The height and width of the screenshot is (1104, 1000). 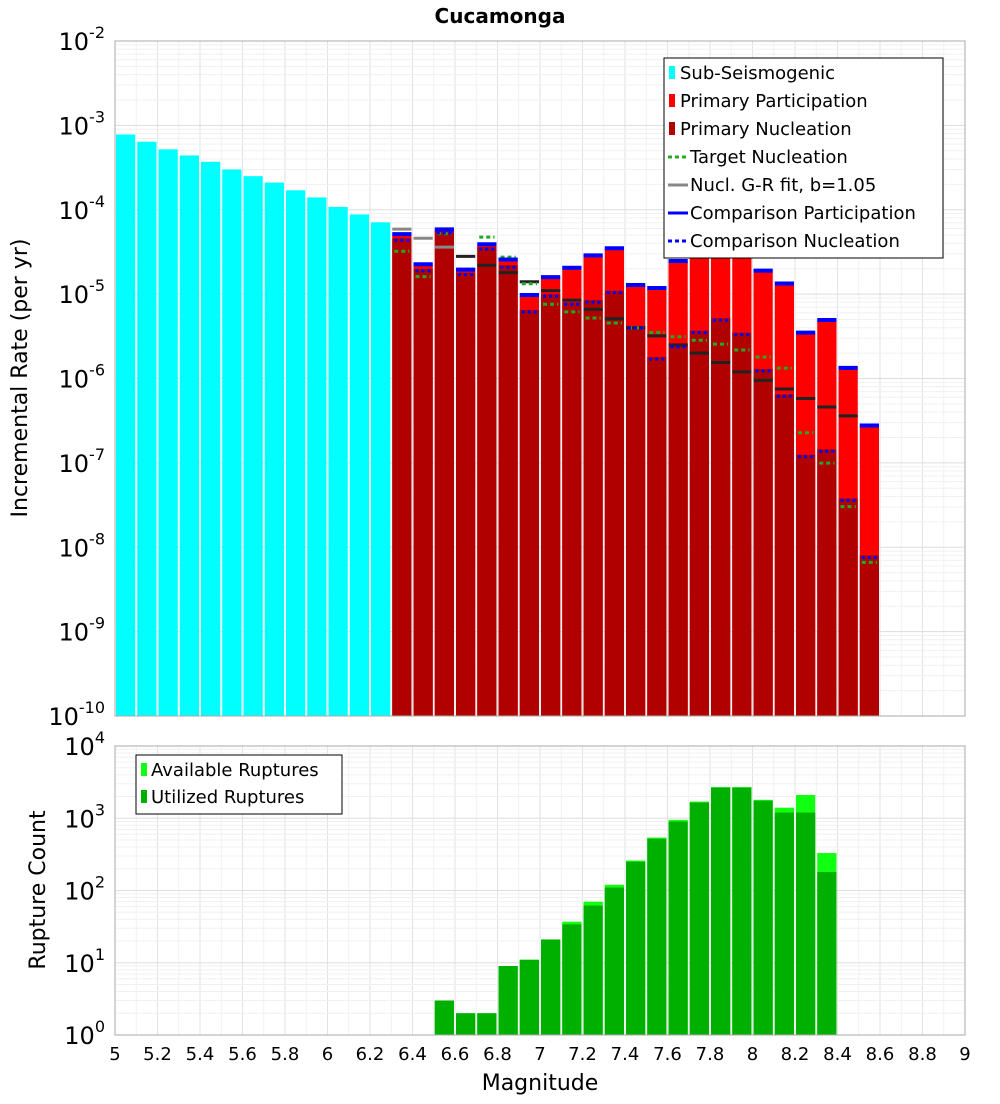 I want to click on x-tick-label: 6.8, so click(x=497, y=1054).